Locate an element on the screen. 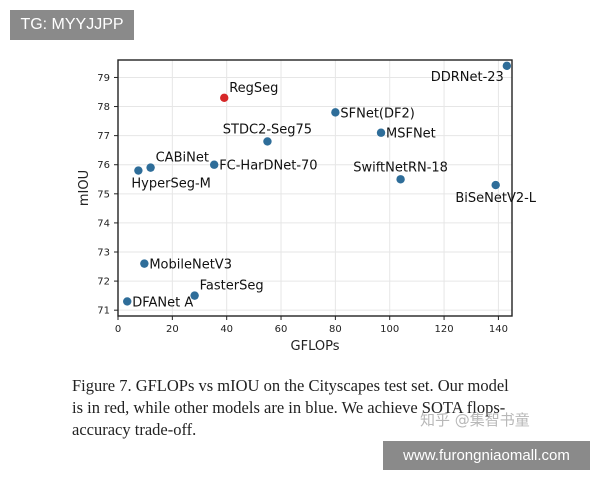 Image resolution: width=600 pixels, height=480 pixels. y-tick-label: 78 is located at coordinates (103, 107).